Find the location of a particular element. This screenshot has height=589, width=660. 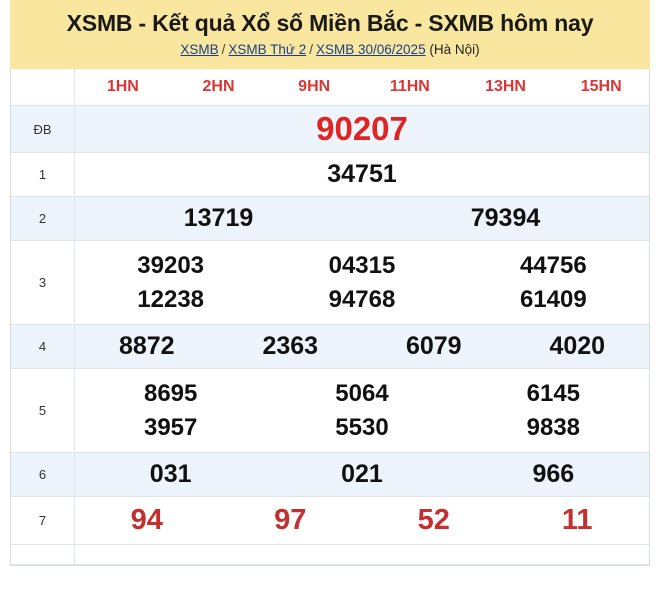

prize-number: 11 is located at coordinates (577, 520).